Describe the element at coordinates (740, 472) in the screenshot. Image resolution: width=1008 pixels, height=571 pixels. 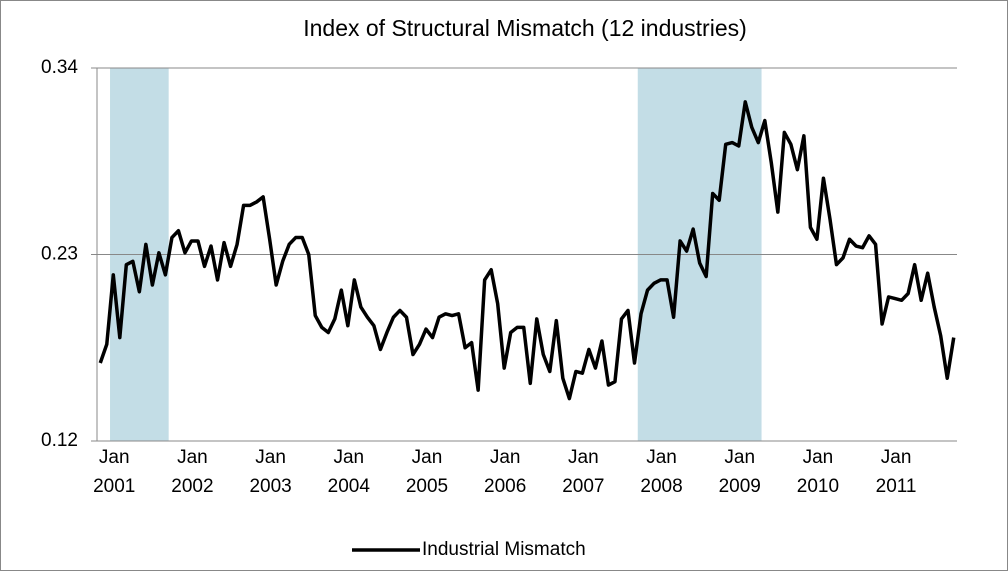
I see `x-tick-label: Jan 2009` at that location.